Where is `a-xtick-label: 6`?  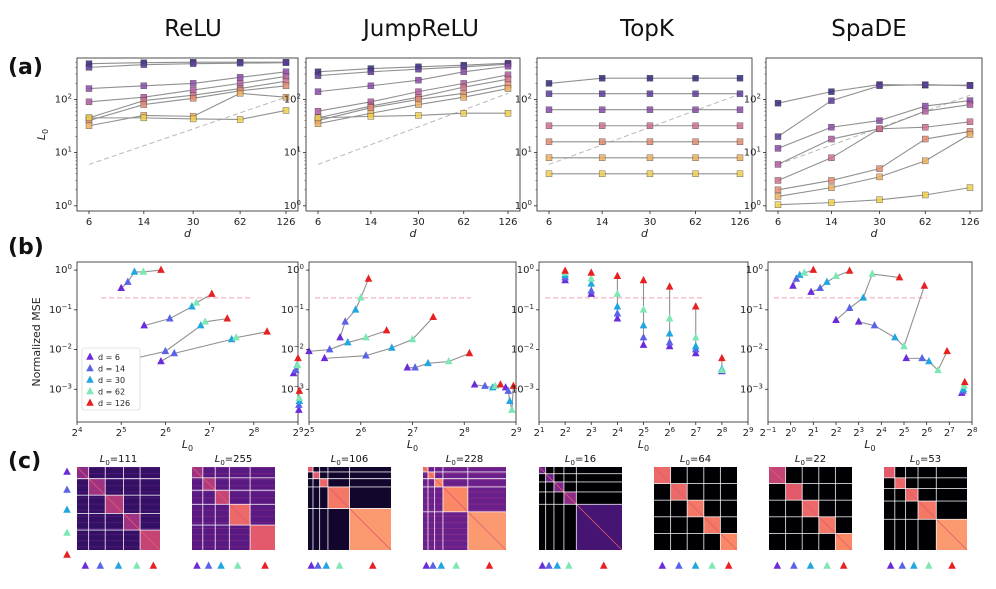
a-xtick-label: 6 is located at coordinates (549, 222).